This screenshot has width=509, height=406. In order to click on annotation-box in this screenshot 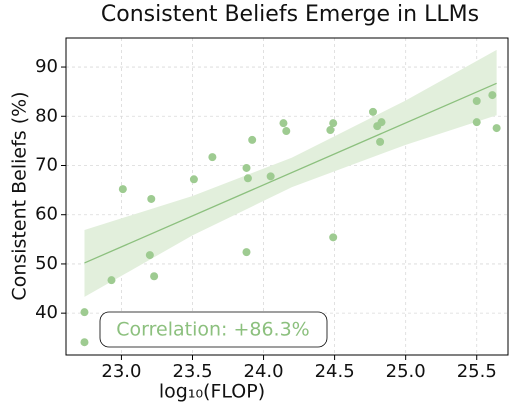, I will do `click(213, 329)`.